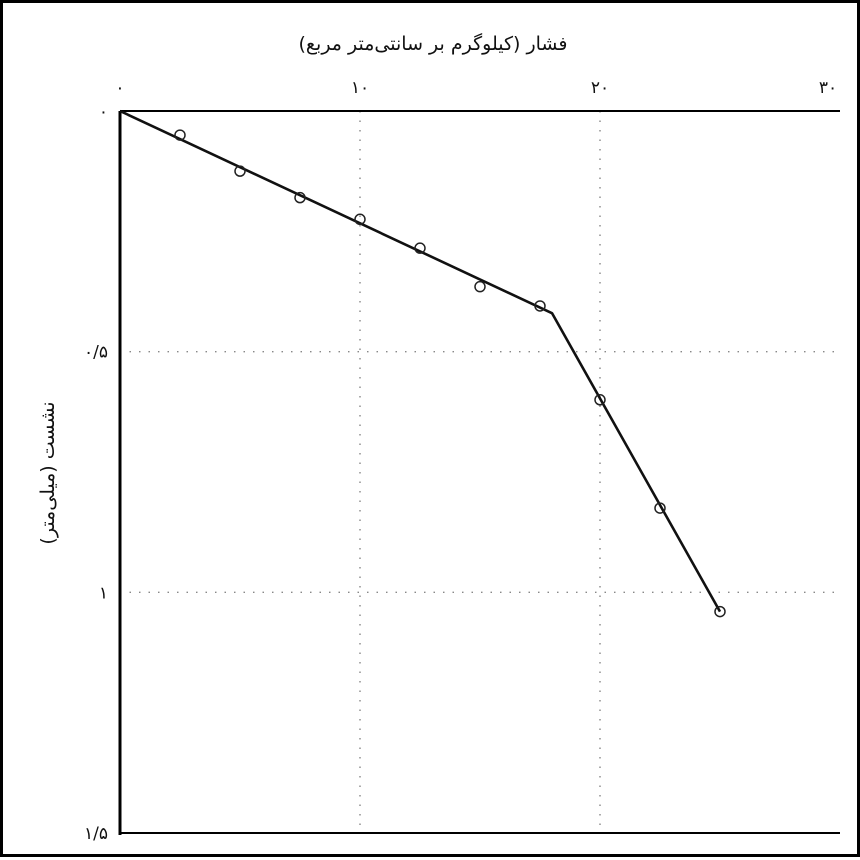  Describe the element at coordinates (119, 88) in the screenshot. I see `x-tick-label: ۰` at that location.